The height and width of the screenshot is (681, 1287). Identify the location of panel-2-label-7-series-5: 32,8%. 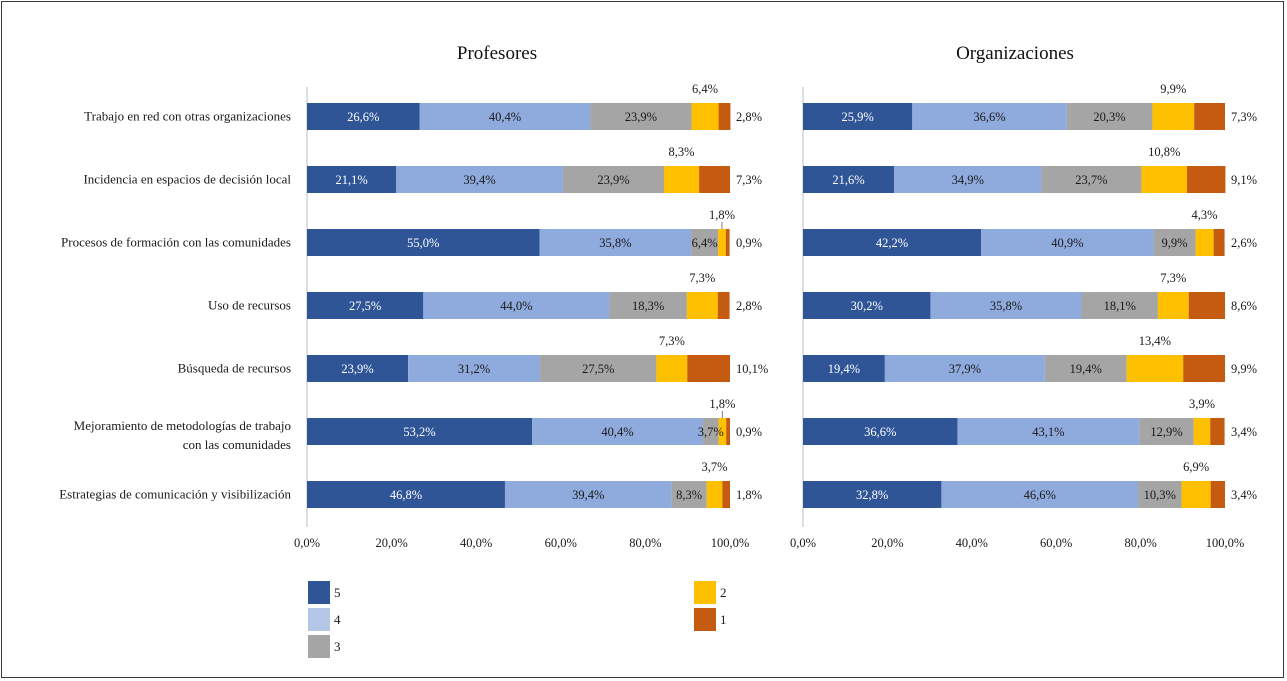
(872, 495).